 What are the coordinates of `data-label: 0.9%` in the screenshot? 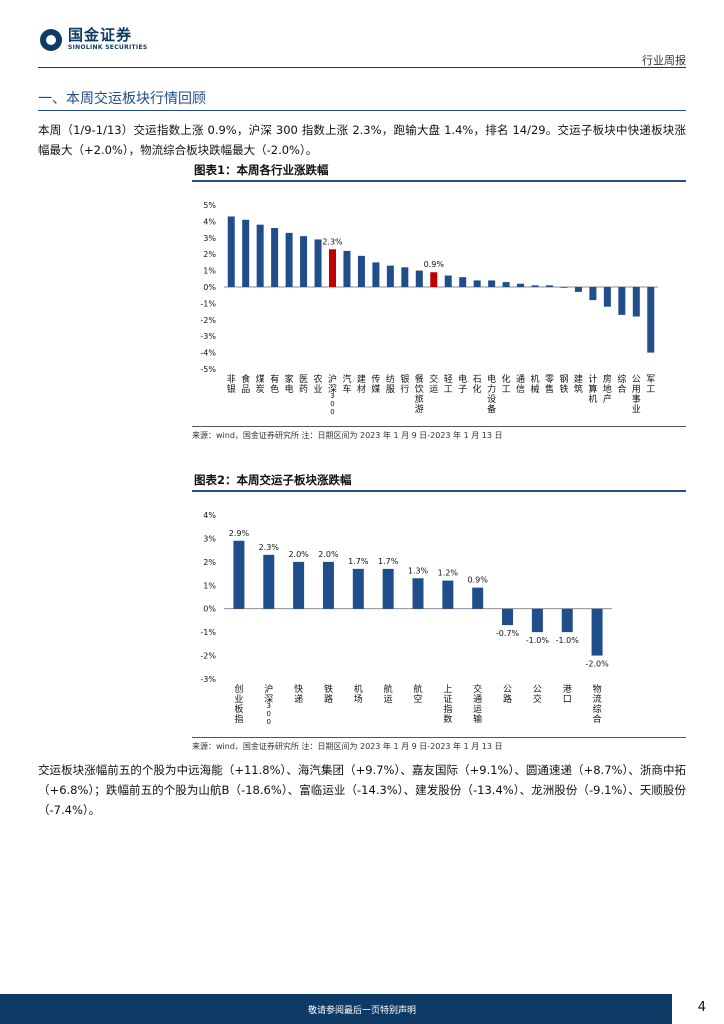 It's located at (478, 580).